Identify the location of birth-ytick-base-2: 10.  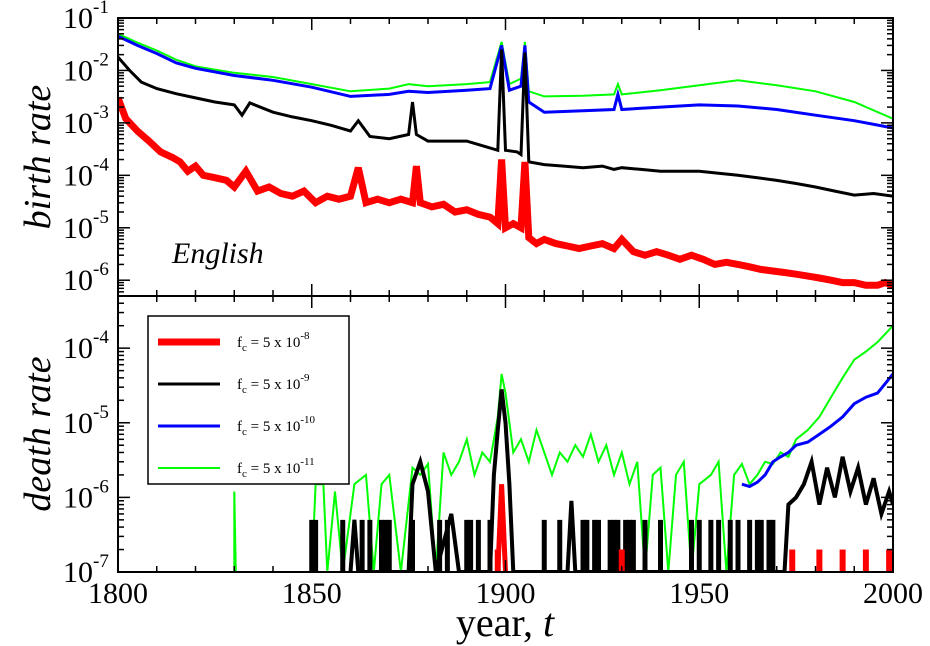
(78, 175).